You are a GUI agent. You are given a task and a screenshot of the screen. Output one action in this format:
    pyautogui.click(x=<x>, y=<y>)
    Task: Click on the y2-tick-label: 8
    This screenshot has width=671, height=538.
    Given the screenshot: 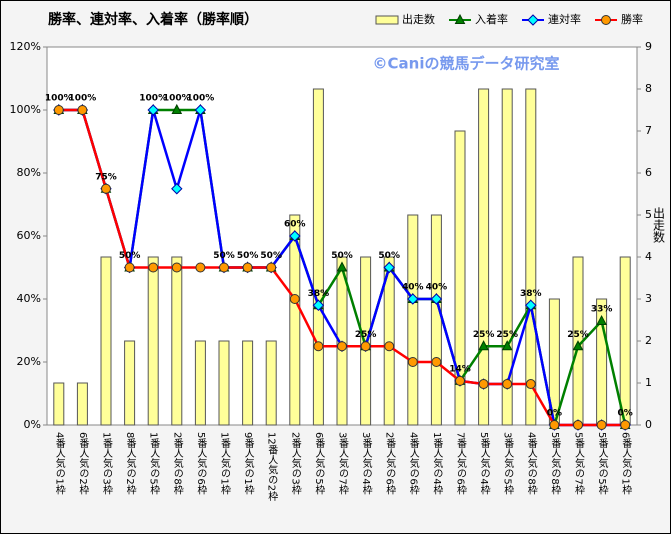 What is the action you would take?
    pyautogui.click(x=648, y=88)
    